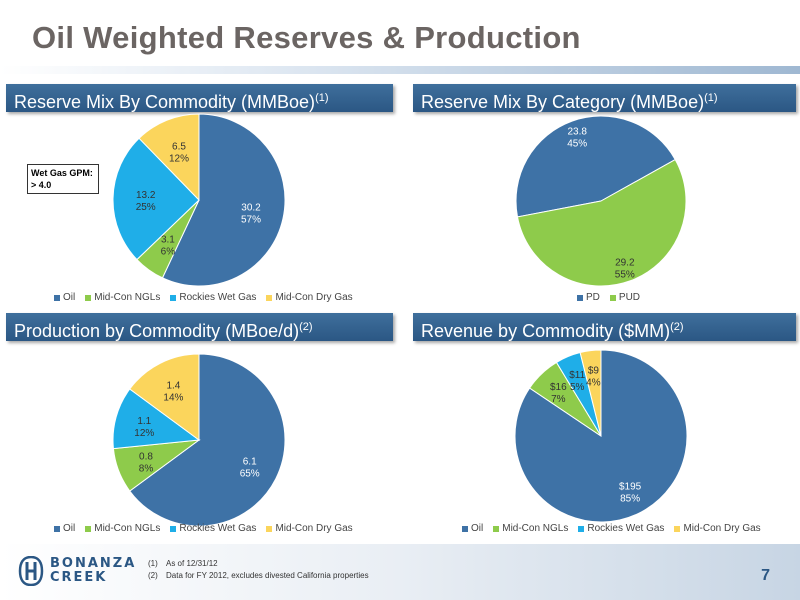 The image size is (800, 600). Describe the element at coordinates (165, 102) in the screenshot. I see `chart-title: Reserve Mix By Commodity (MMBoe)` at that location.